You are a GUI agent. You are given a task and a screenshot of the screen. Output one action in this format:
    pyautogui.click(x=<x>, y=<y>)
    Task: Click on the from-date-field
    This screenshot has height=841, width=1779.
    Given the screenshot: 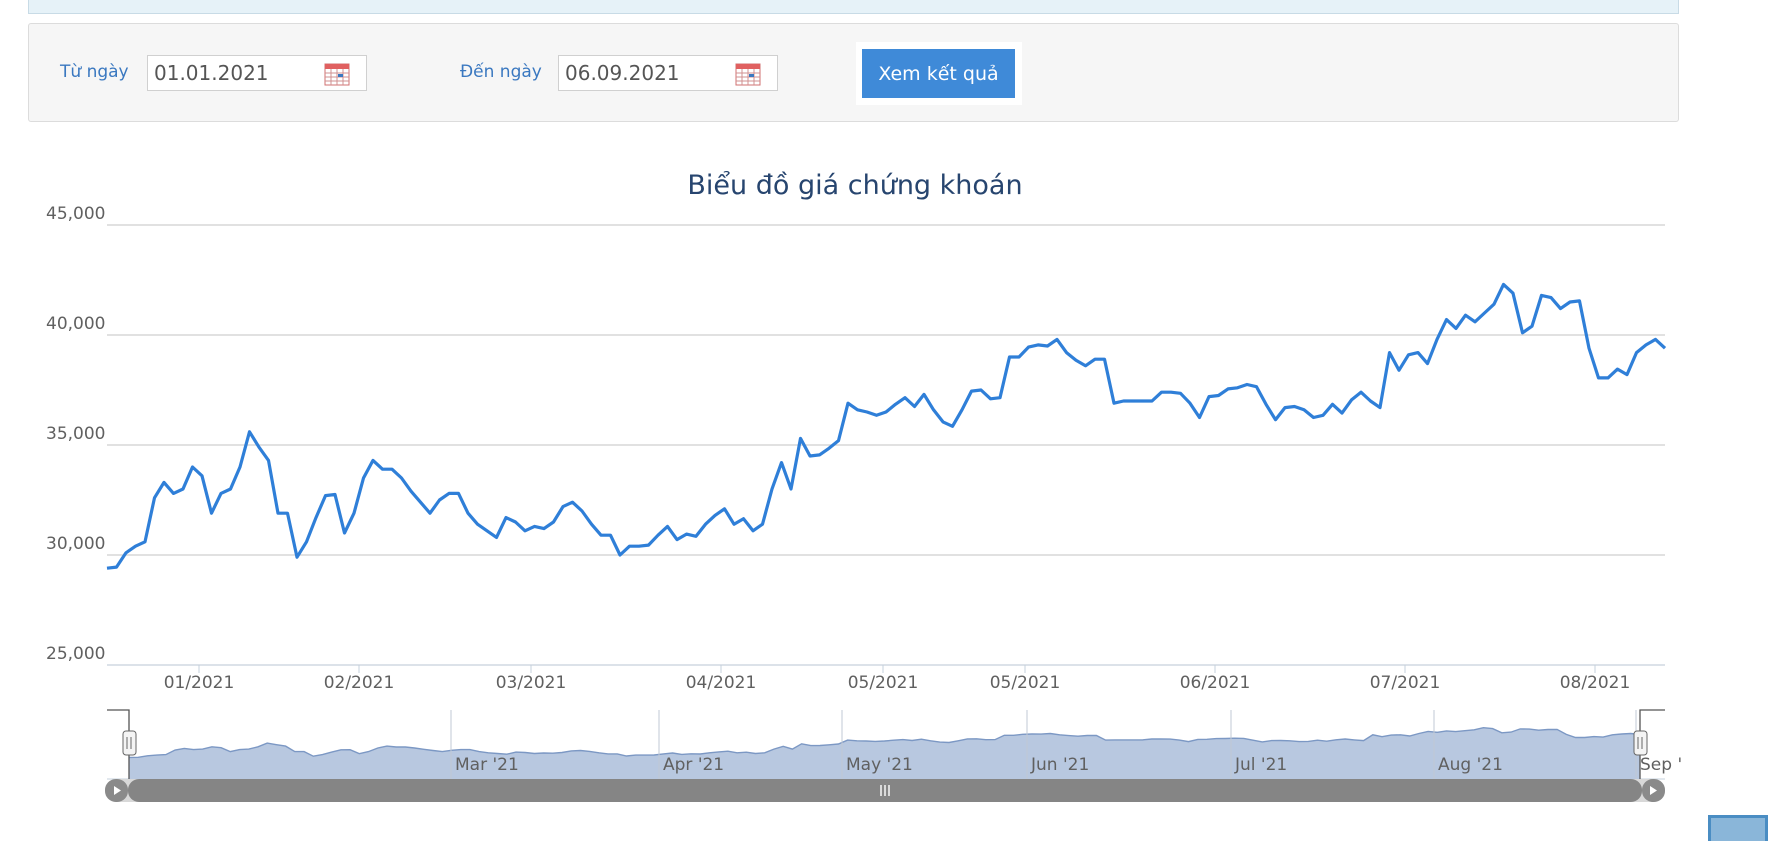 What is the action you would take?
    pyautogui.click(x=257, y=73)
    